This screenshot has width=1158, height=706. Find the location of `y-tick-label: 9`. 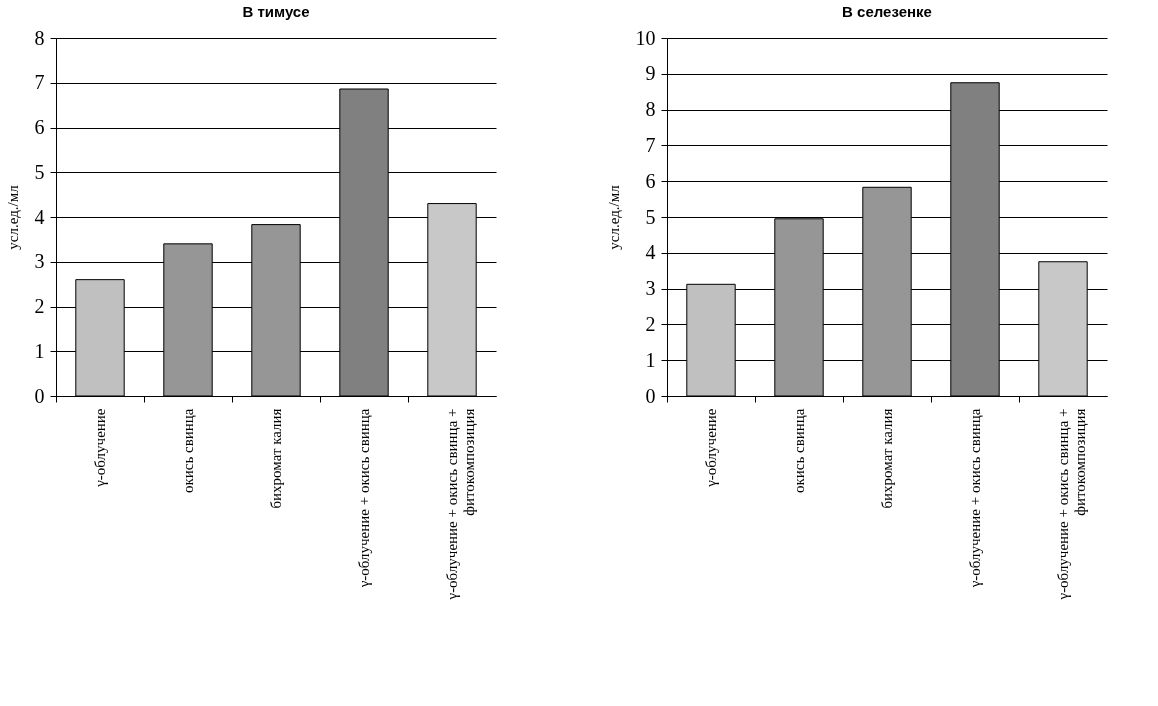

y-tick-label: 9 is located at coordinates (650, 73).